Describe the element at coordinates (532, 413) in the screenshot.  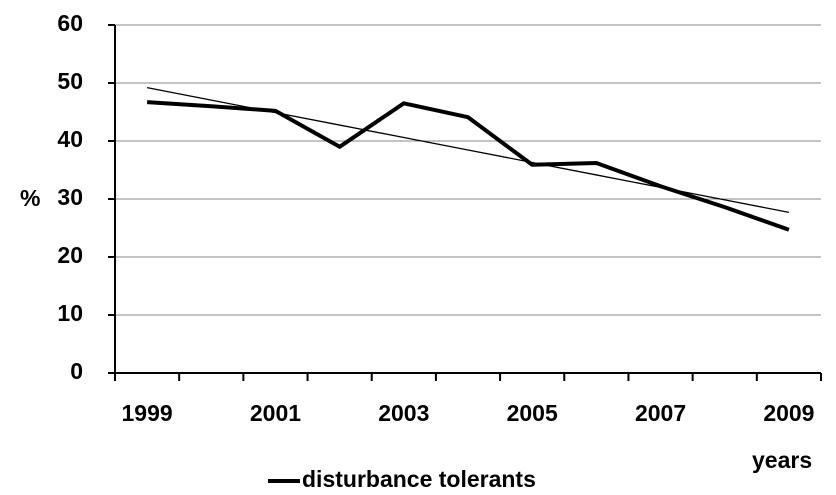
I see `x-tick-label: 2005` at that location.